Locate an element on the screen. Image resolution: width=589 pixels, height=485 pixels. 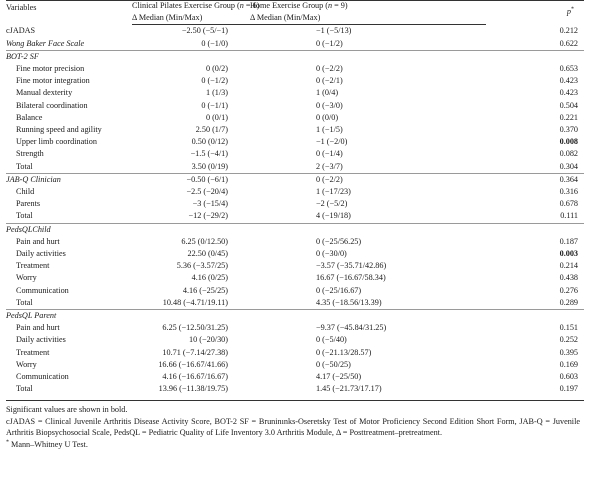
section-heading-row: BOT-2 SF is located at coordinates (295, 56).